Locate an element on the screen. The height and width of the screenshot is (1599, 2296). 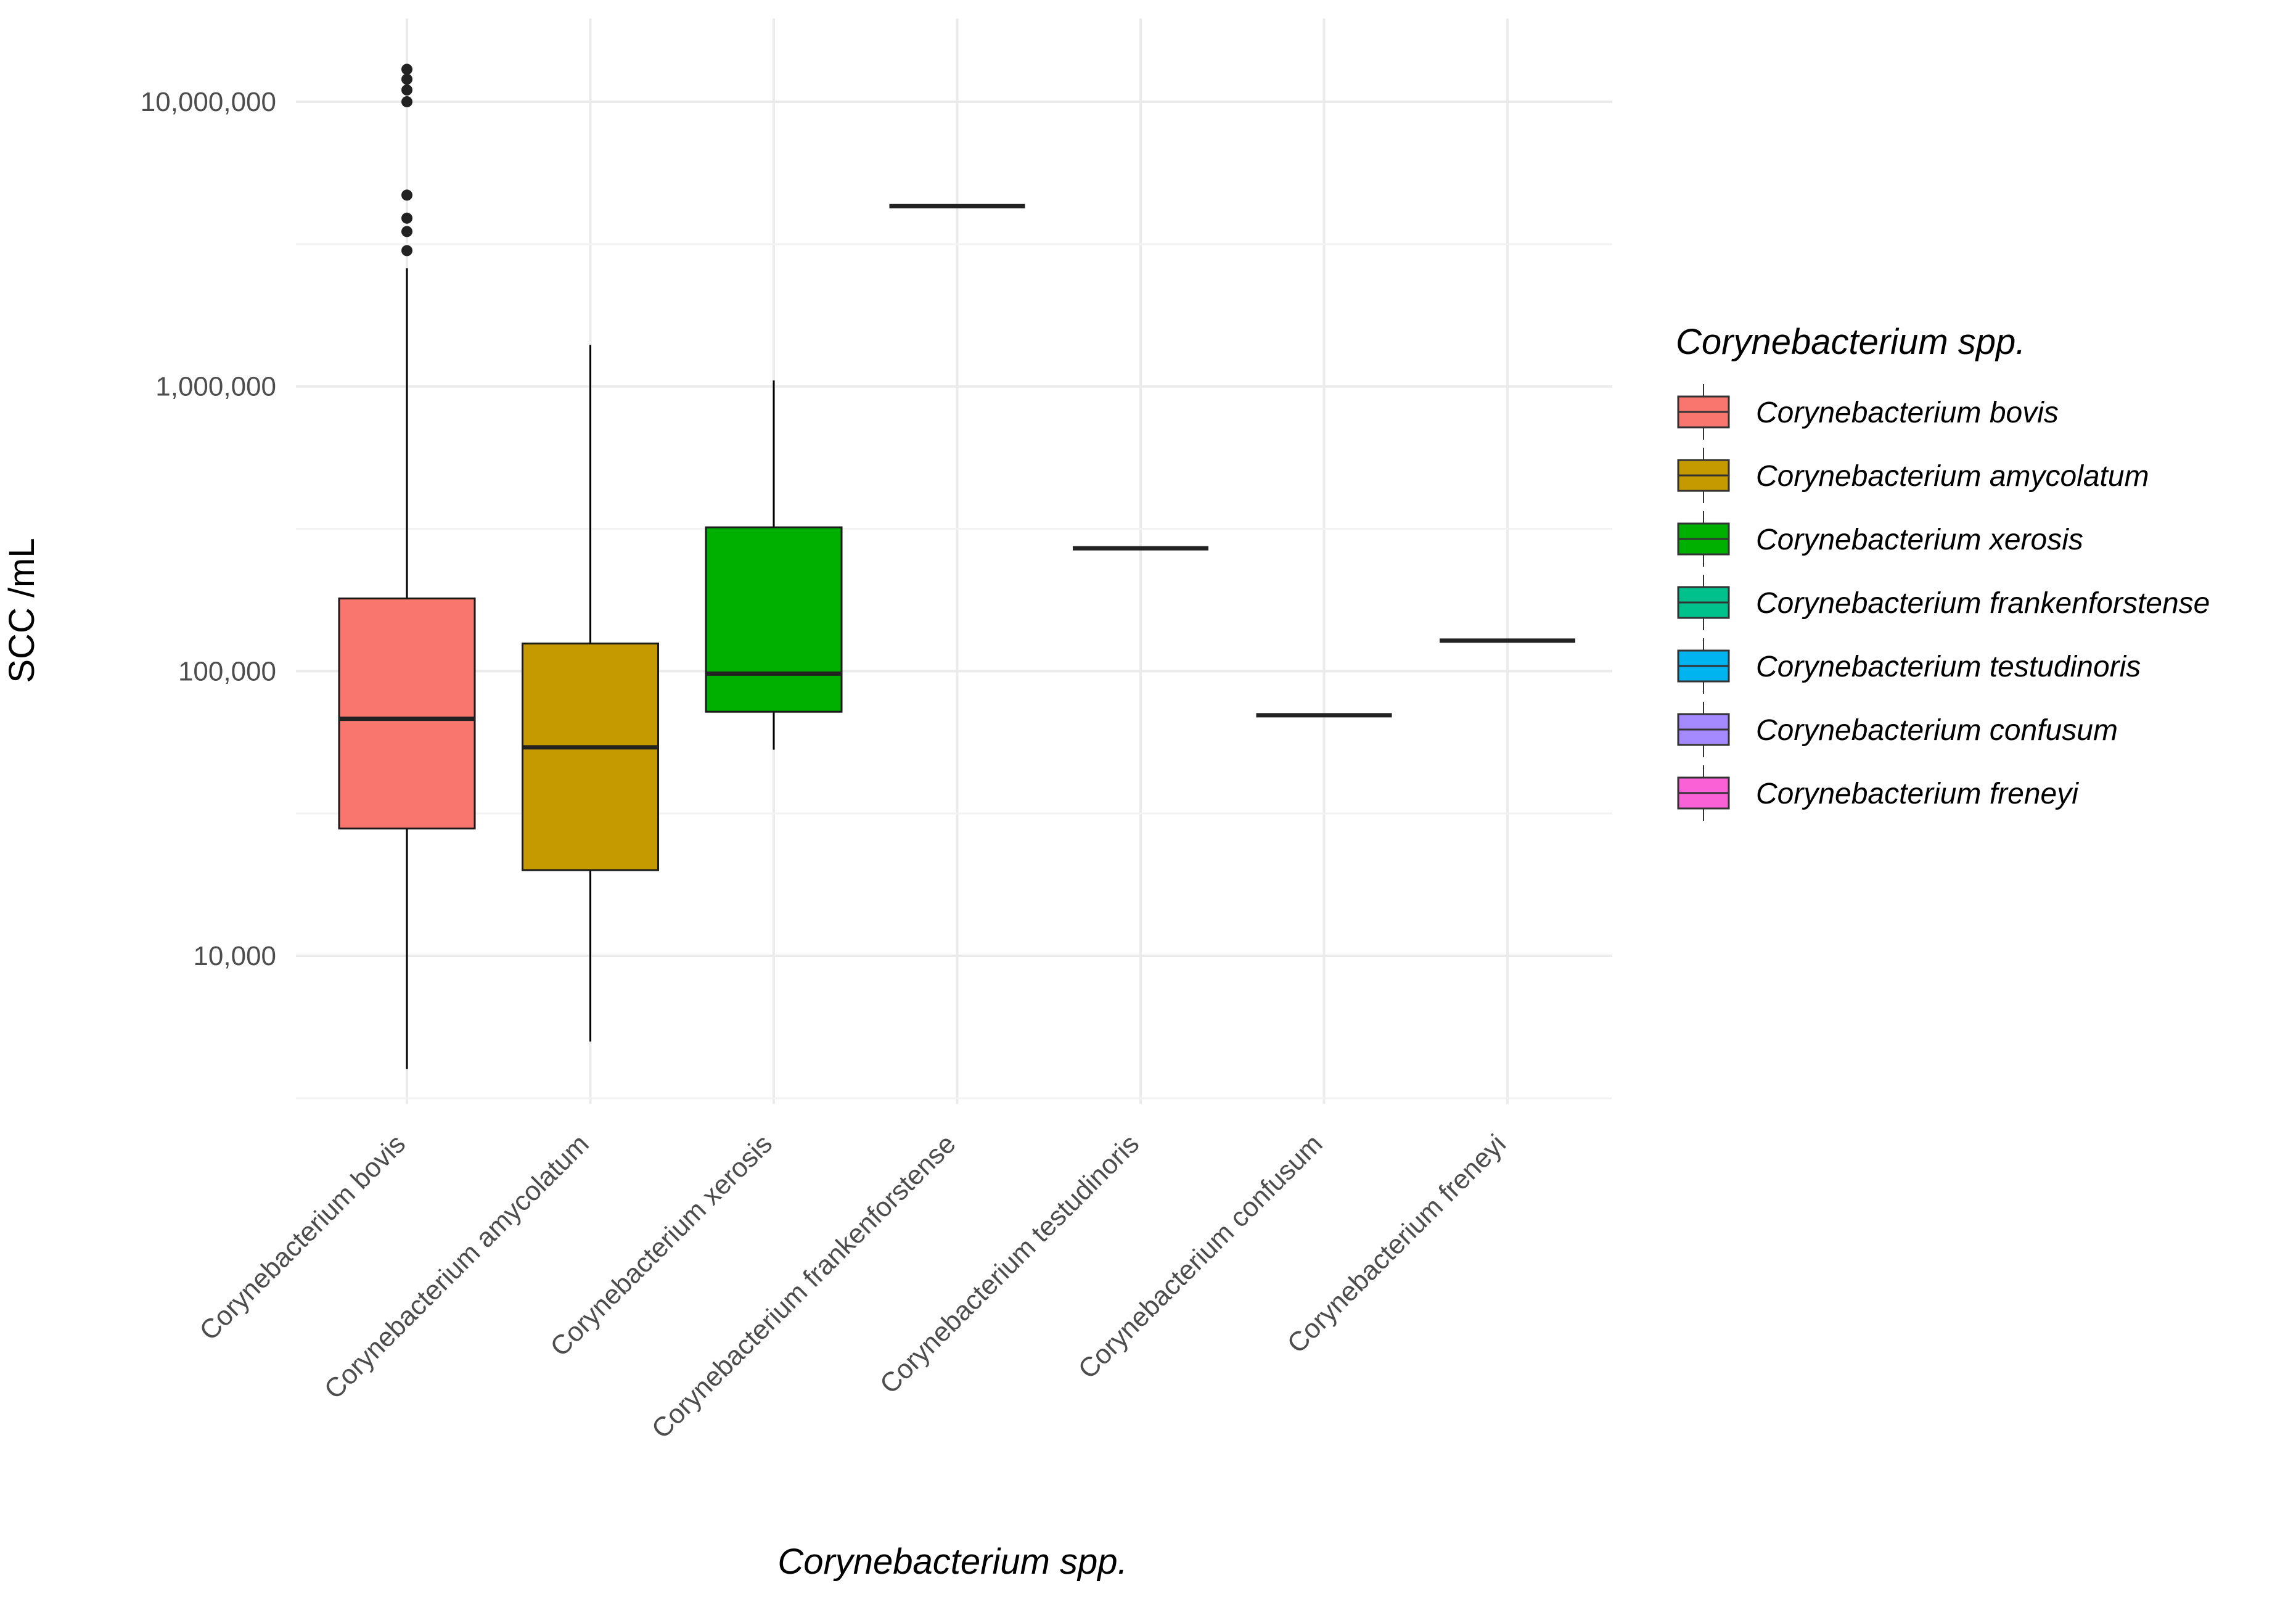
y-tick-label: 100,000 is located at coordinates (227, 671).